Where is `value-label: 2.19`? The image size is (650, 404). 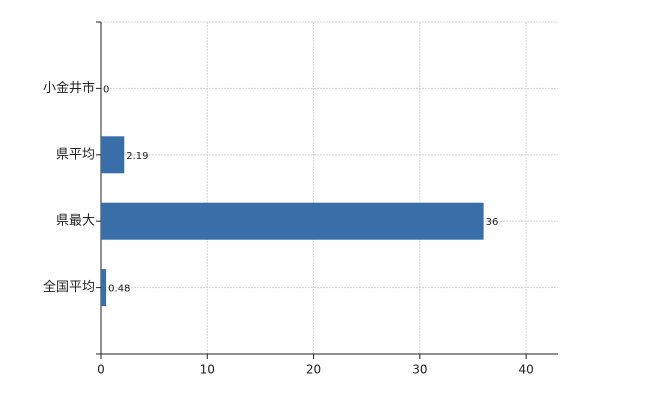
value-label: 2.19 is located at coordinates (137, 156).